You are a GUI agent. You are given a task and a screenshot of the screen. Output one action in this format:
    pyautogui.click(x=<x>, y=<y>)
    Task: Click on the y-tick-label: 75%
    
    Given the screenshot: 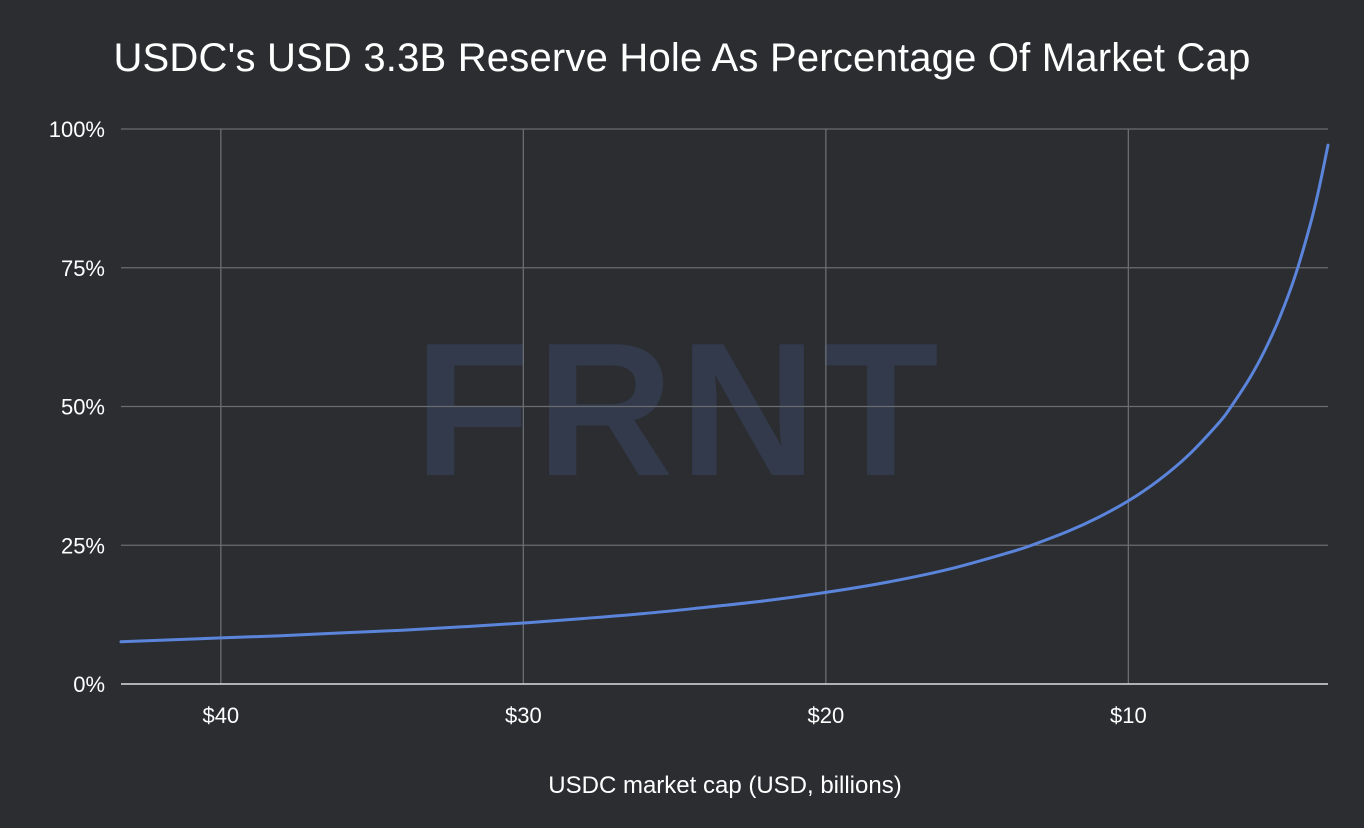 What is the action you would take?
    pyautogui.click(x=83, y=268)
    